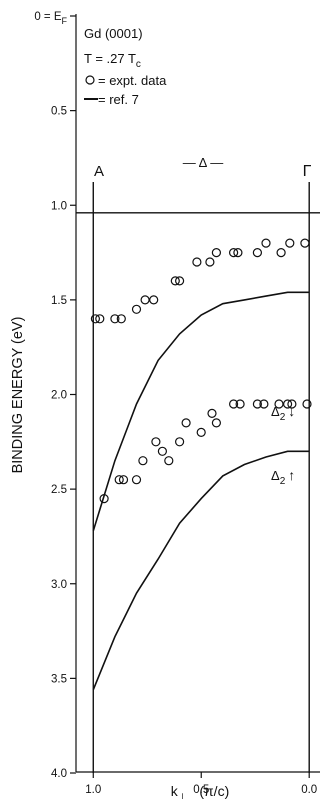  What do you see at coordinates (59, 585) in the screenshot?
I see `y-tick-label: 3.0` at bounding box center [59, 585].